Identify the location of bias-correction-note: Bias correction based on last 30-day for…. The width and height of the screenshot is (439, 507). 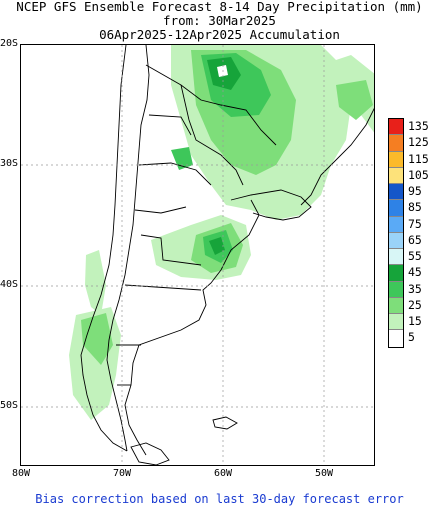
(219, 499).